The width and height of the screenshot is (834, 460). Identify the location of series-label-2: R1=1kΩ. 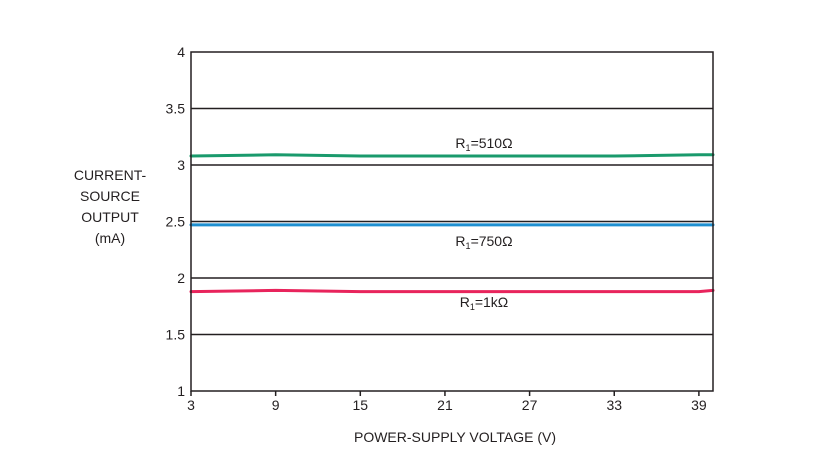
(484, 303).